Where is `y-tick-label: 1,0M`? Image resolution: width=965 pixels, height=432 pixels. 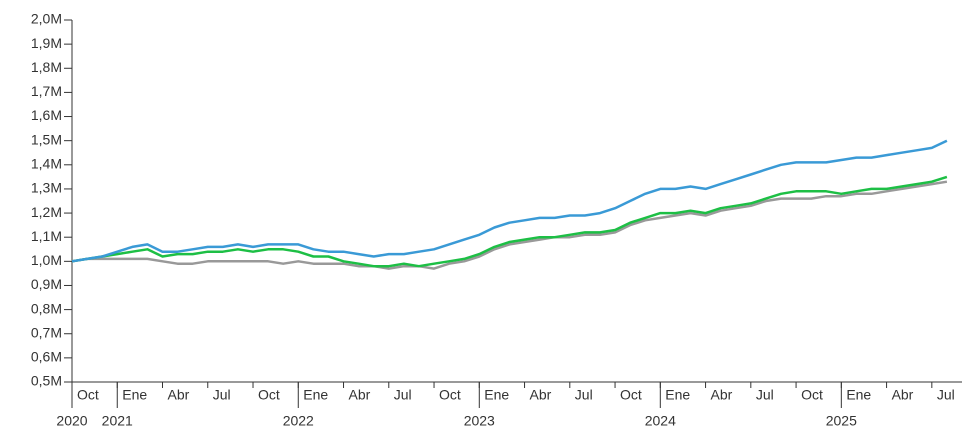
y-tick-label: 1,0M is located at coordinates (46, 260).